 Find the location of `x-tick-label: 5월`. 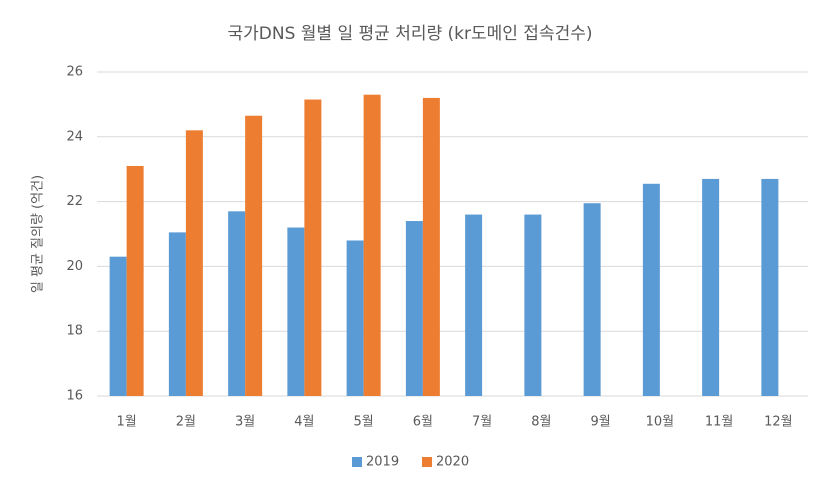

x-tick-label: 5월 is located at coordinates (364, 422).